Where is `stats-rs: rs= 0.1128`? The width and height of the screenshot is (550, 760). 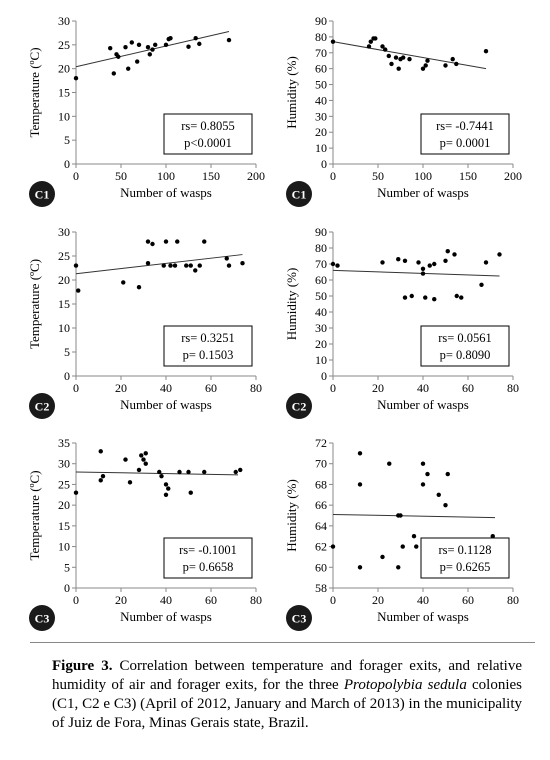
stats-rs: rs= 0.1128 is located at coordinates (464, 550).